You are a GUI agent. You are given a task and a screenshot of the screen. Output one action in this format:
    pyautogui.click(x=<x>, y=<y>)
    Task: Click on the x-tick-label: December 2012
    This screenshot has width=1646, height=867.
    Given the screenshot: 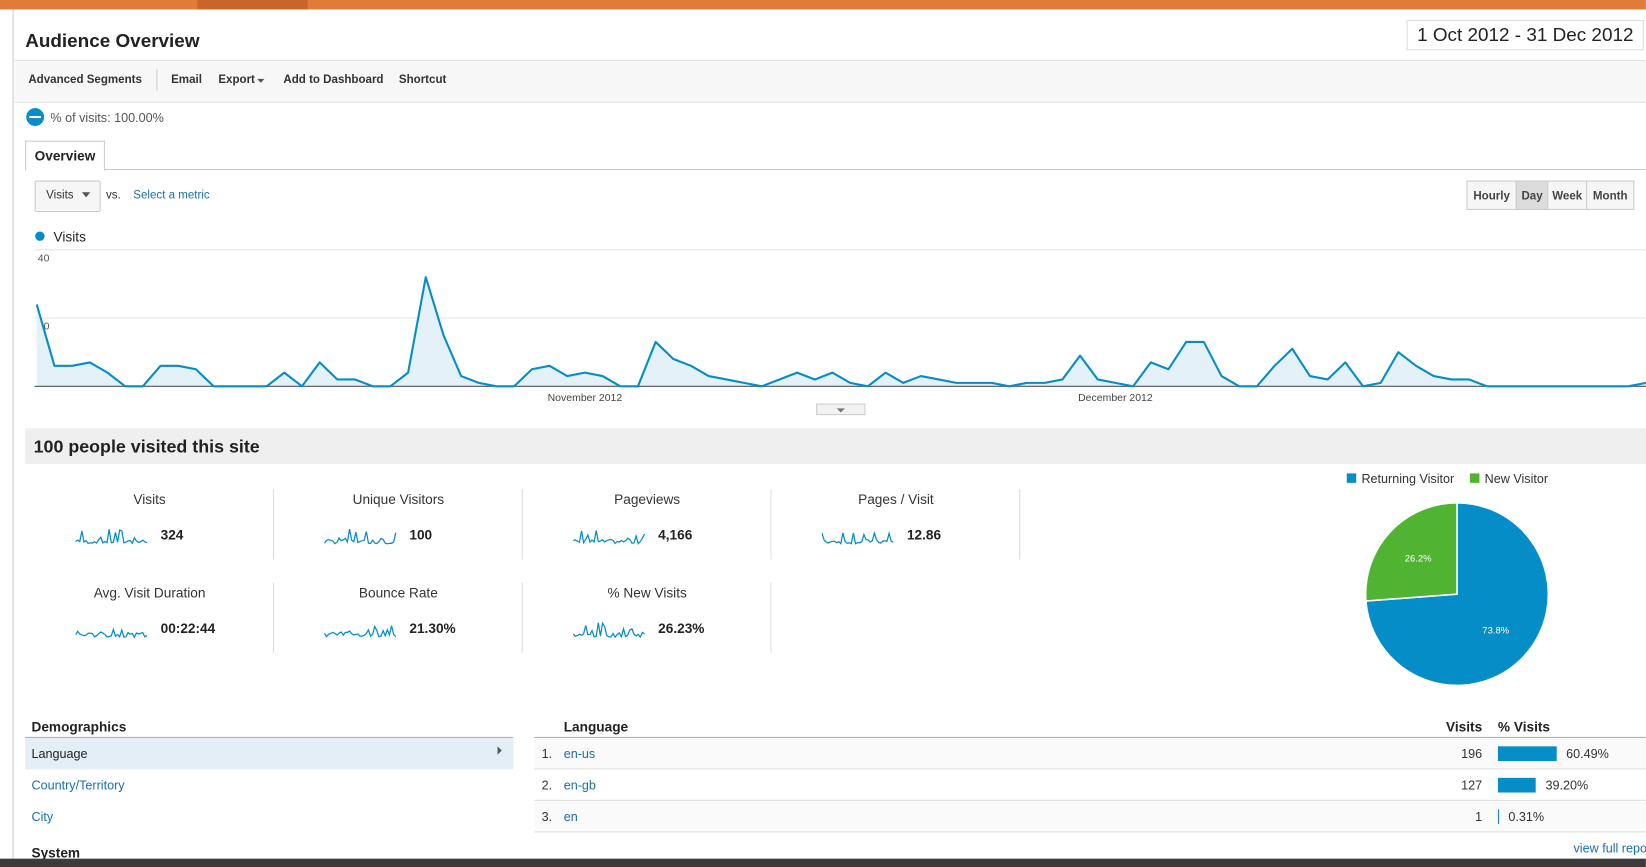 What is the action you would take?
    pyautogui.click(x=1115, y=398)
    